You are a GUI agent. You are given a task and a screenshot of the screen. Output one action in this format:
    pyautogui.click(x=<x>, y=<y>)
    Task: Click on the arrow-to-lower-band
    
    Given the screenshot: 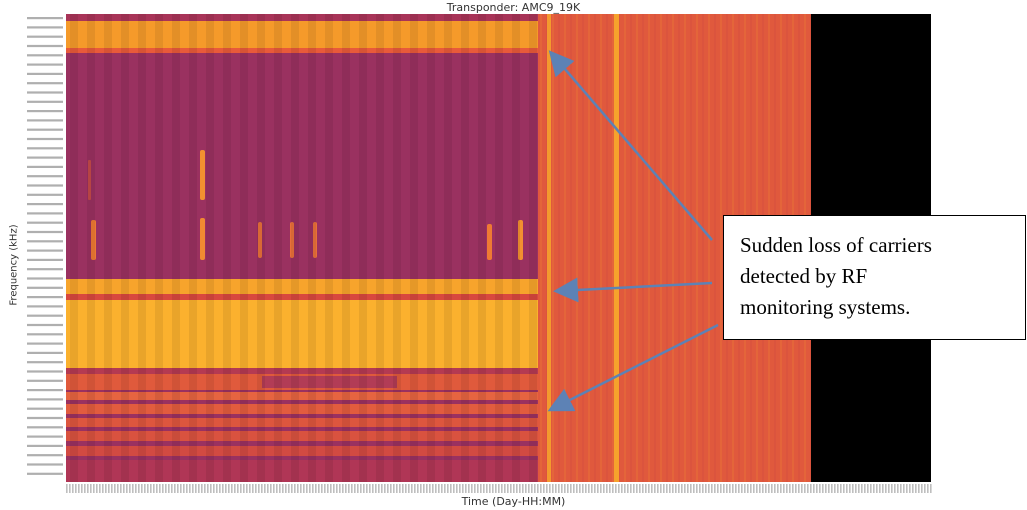 What is the action you would take?
    pyautogui.click(x=633, y=367)
    